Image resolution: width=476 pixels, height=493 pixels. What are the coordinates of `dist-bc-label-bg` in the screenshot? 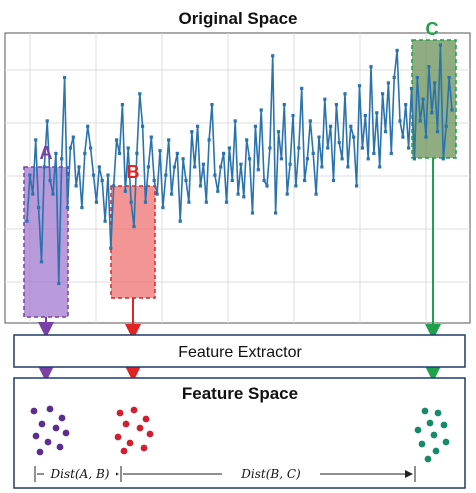 It's located at (271, 473).